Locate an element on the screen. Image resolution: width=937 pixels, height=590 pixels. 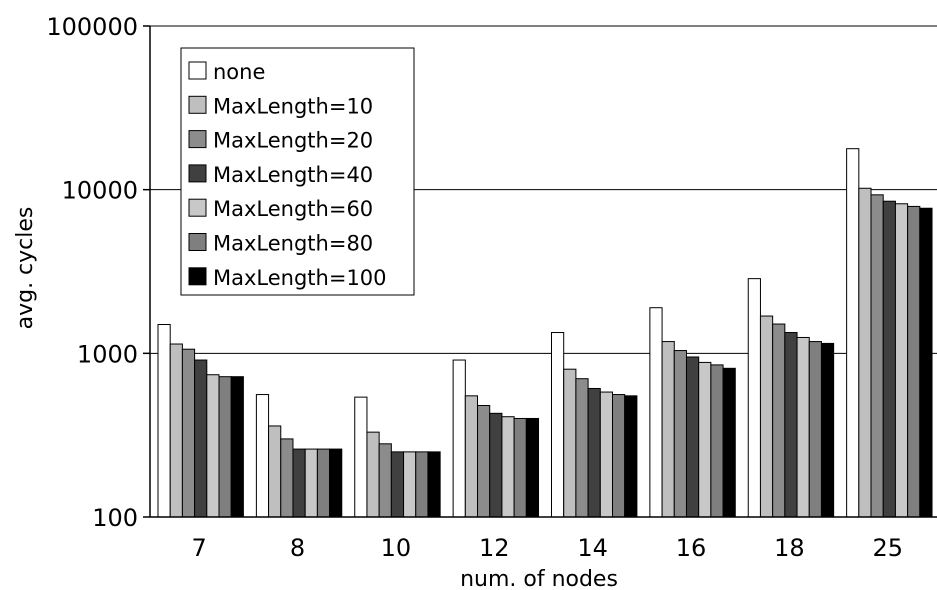
x-tick-label: 12 is located at coordinates (494, 548).